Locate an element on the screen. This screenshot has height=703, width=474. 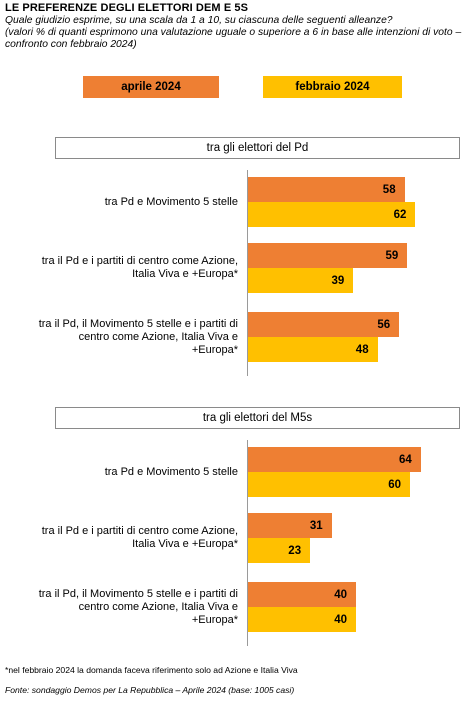
panel-title: tra gli elettori del M5s is located at coordinates (257, 418).